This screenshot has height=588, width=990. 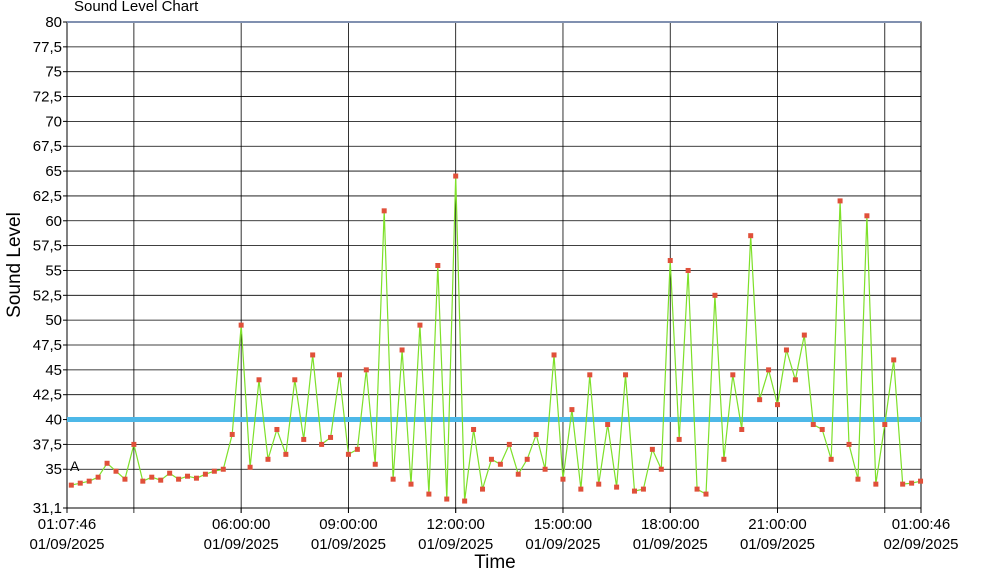 I want to click on y-tick-label: 47,5, so click(x=47, y=345).